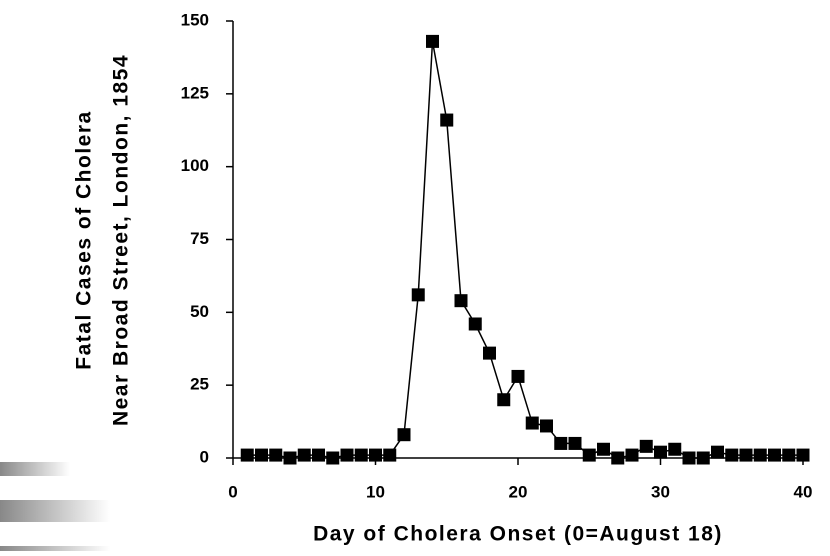 The height and width of the screenshot is (556, 830). I want to click on y-label-group: Fatal Cases of Cholera, so click(84, 239).